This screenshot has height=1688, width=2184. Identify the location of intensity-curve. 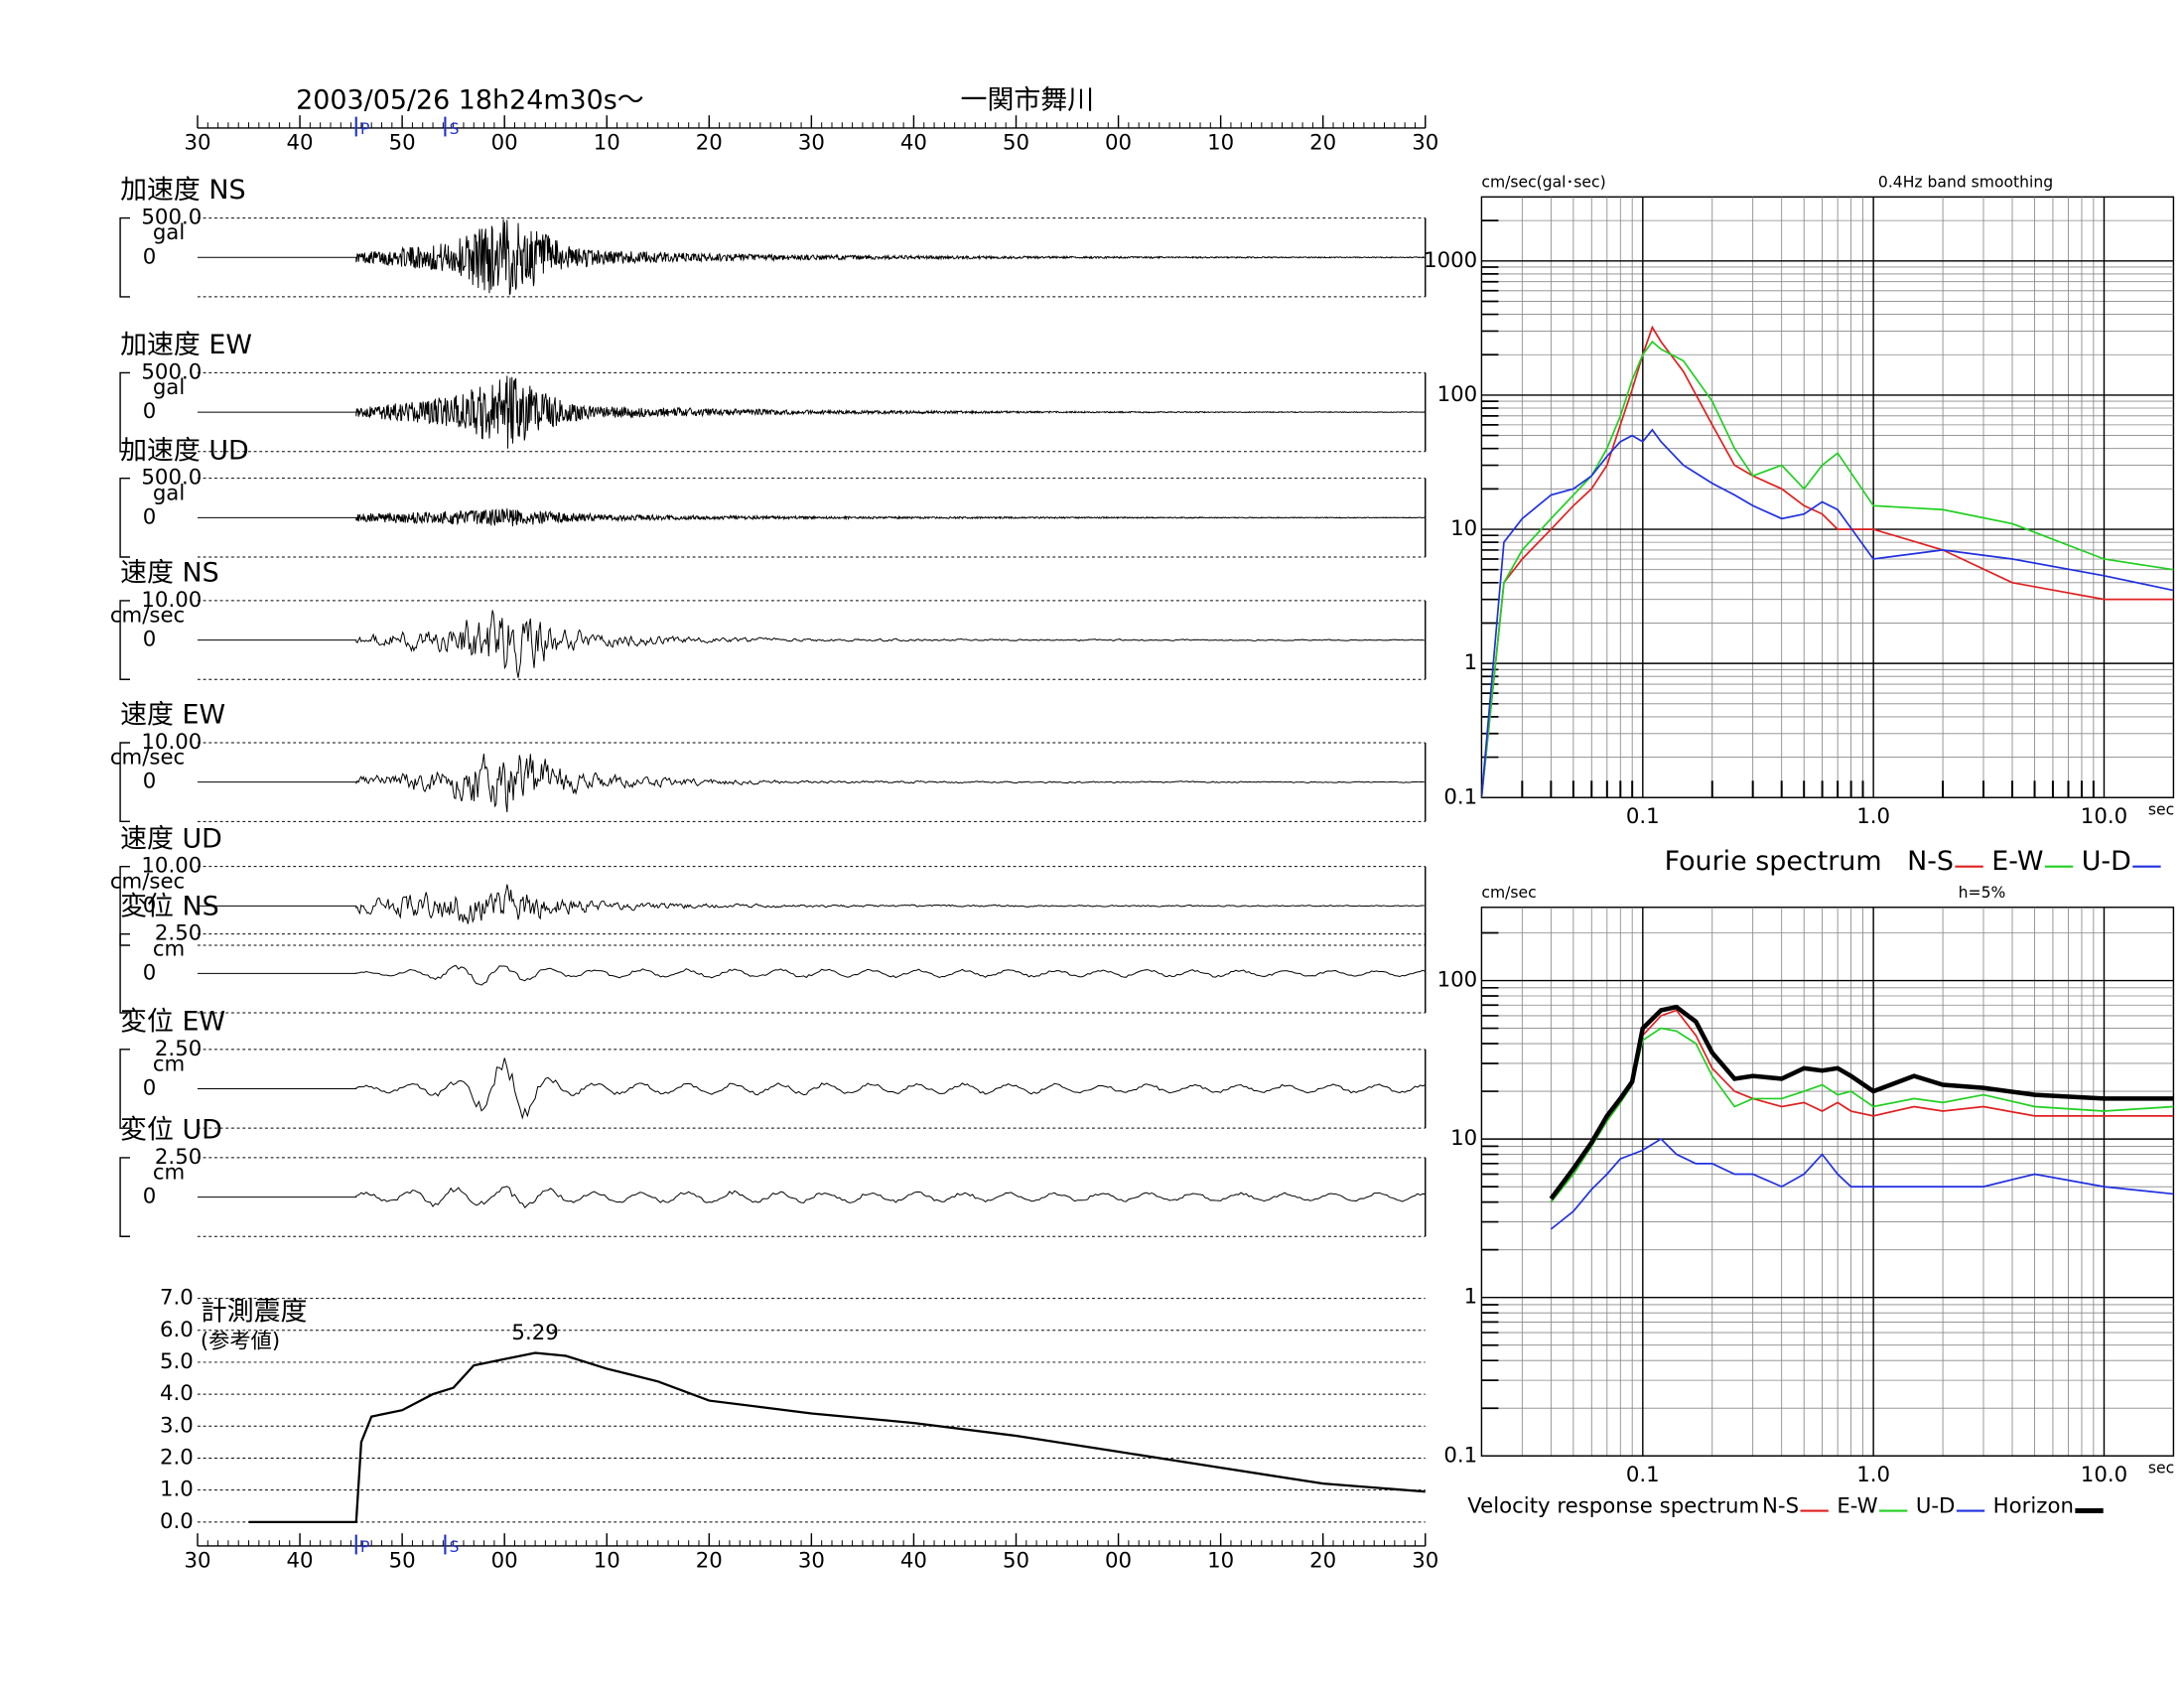
(837, 1437).